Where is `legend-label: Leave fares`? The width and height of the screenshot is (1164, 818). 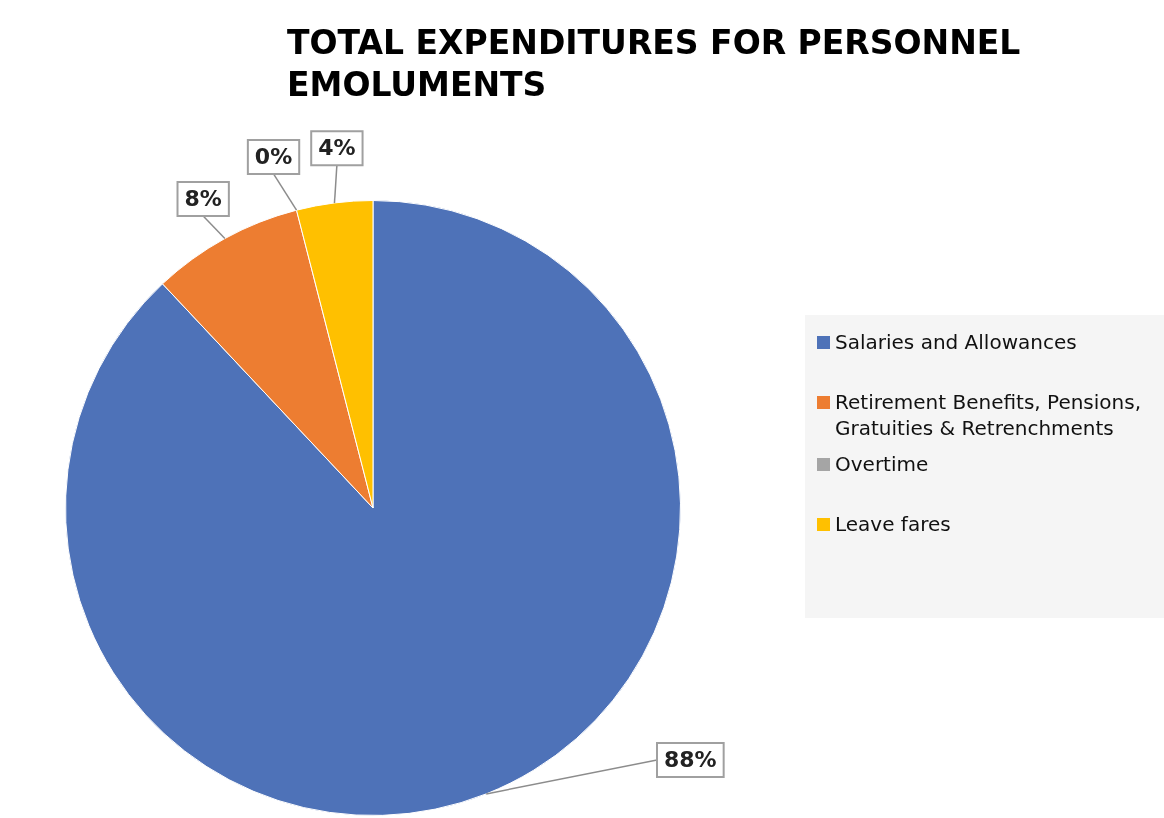 legend-label: Leave fares is located at coordinates (893, 524).